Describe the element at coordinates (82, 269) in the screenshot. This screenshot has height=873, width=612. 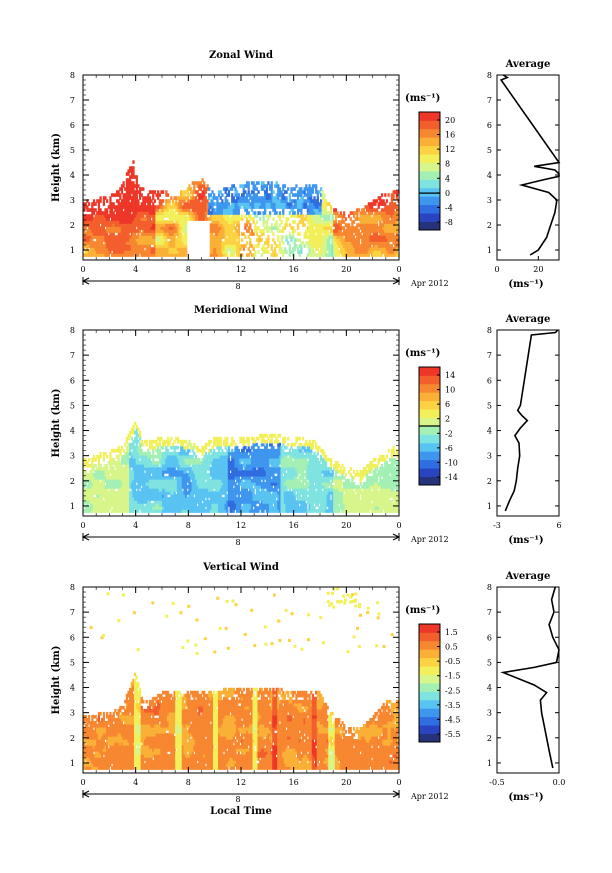
I see `x-tick-label: 0` at that location.